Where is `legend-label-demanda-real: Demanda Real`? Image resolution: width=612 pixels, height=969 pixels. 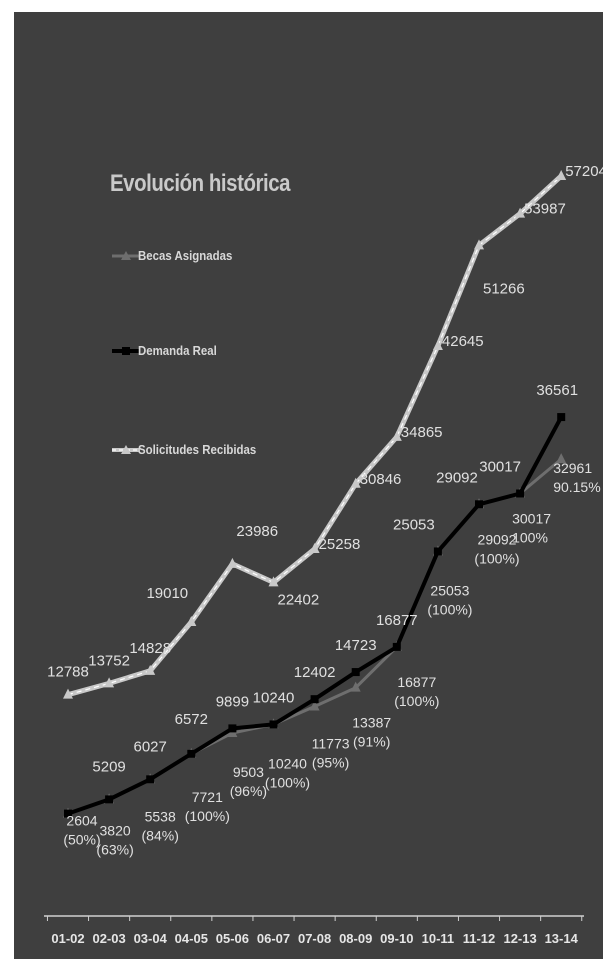 legend-label-demanda-real: Demanda Real is located at coordinates (177, 350).